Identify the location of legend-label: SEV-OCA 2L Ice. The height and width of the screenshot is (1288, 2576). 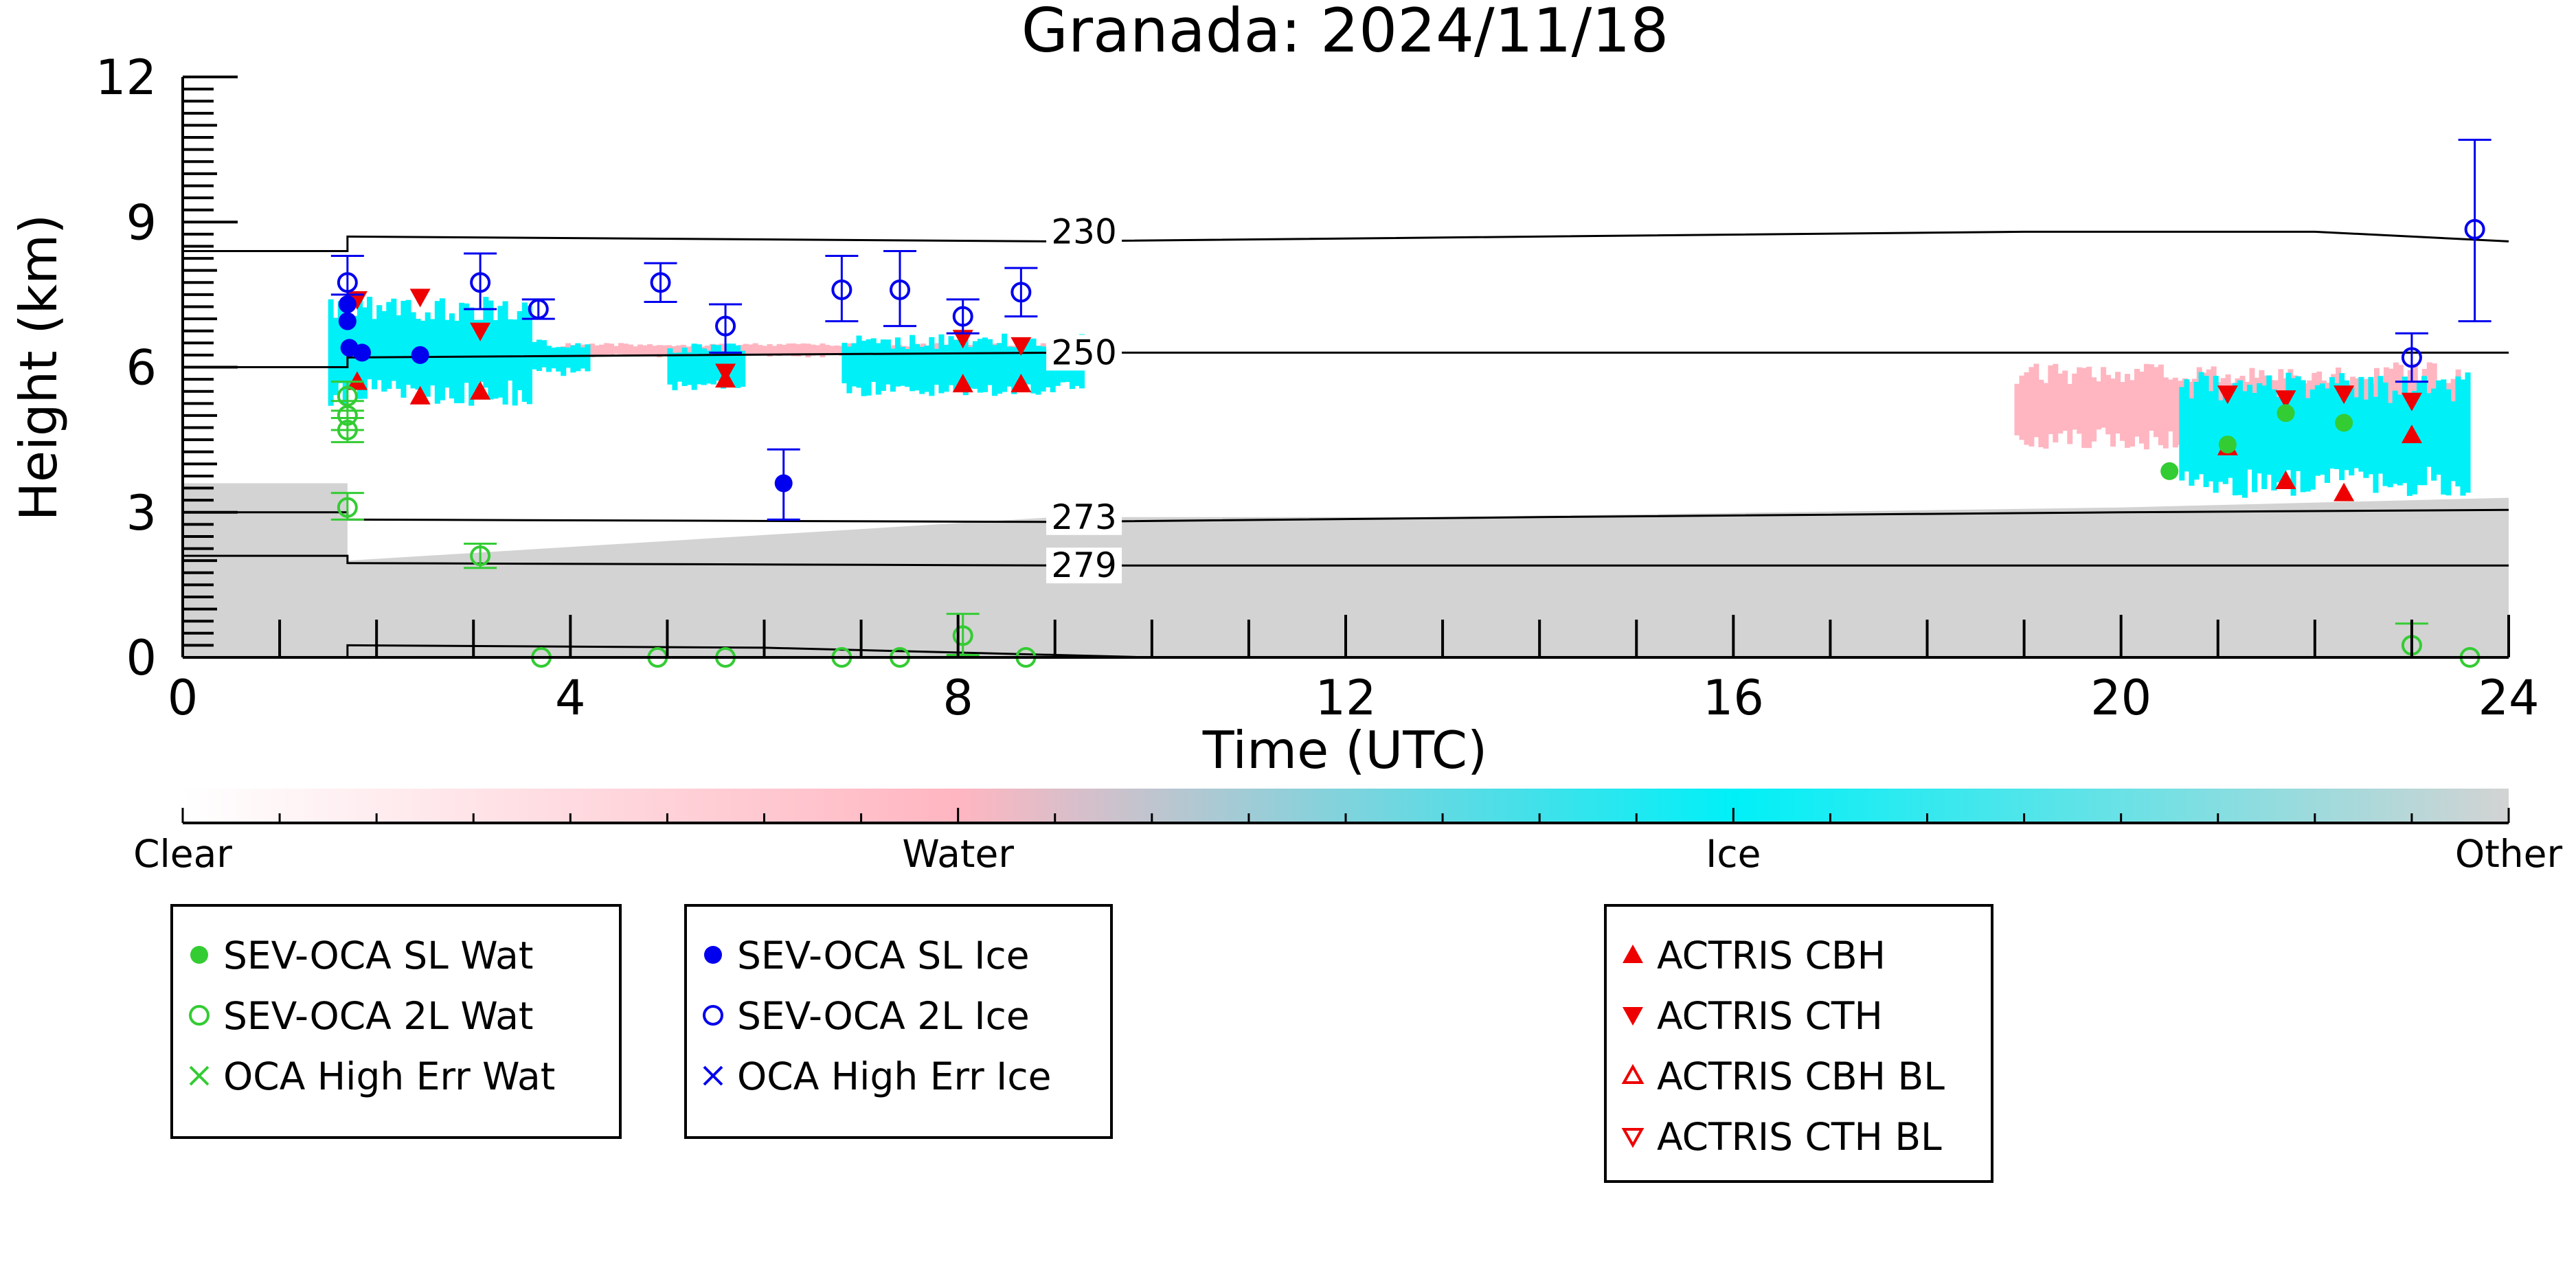
(883, 1016).